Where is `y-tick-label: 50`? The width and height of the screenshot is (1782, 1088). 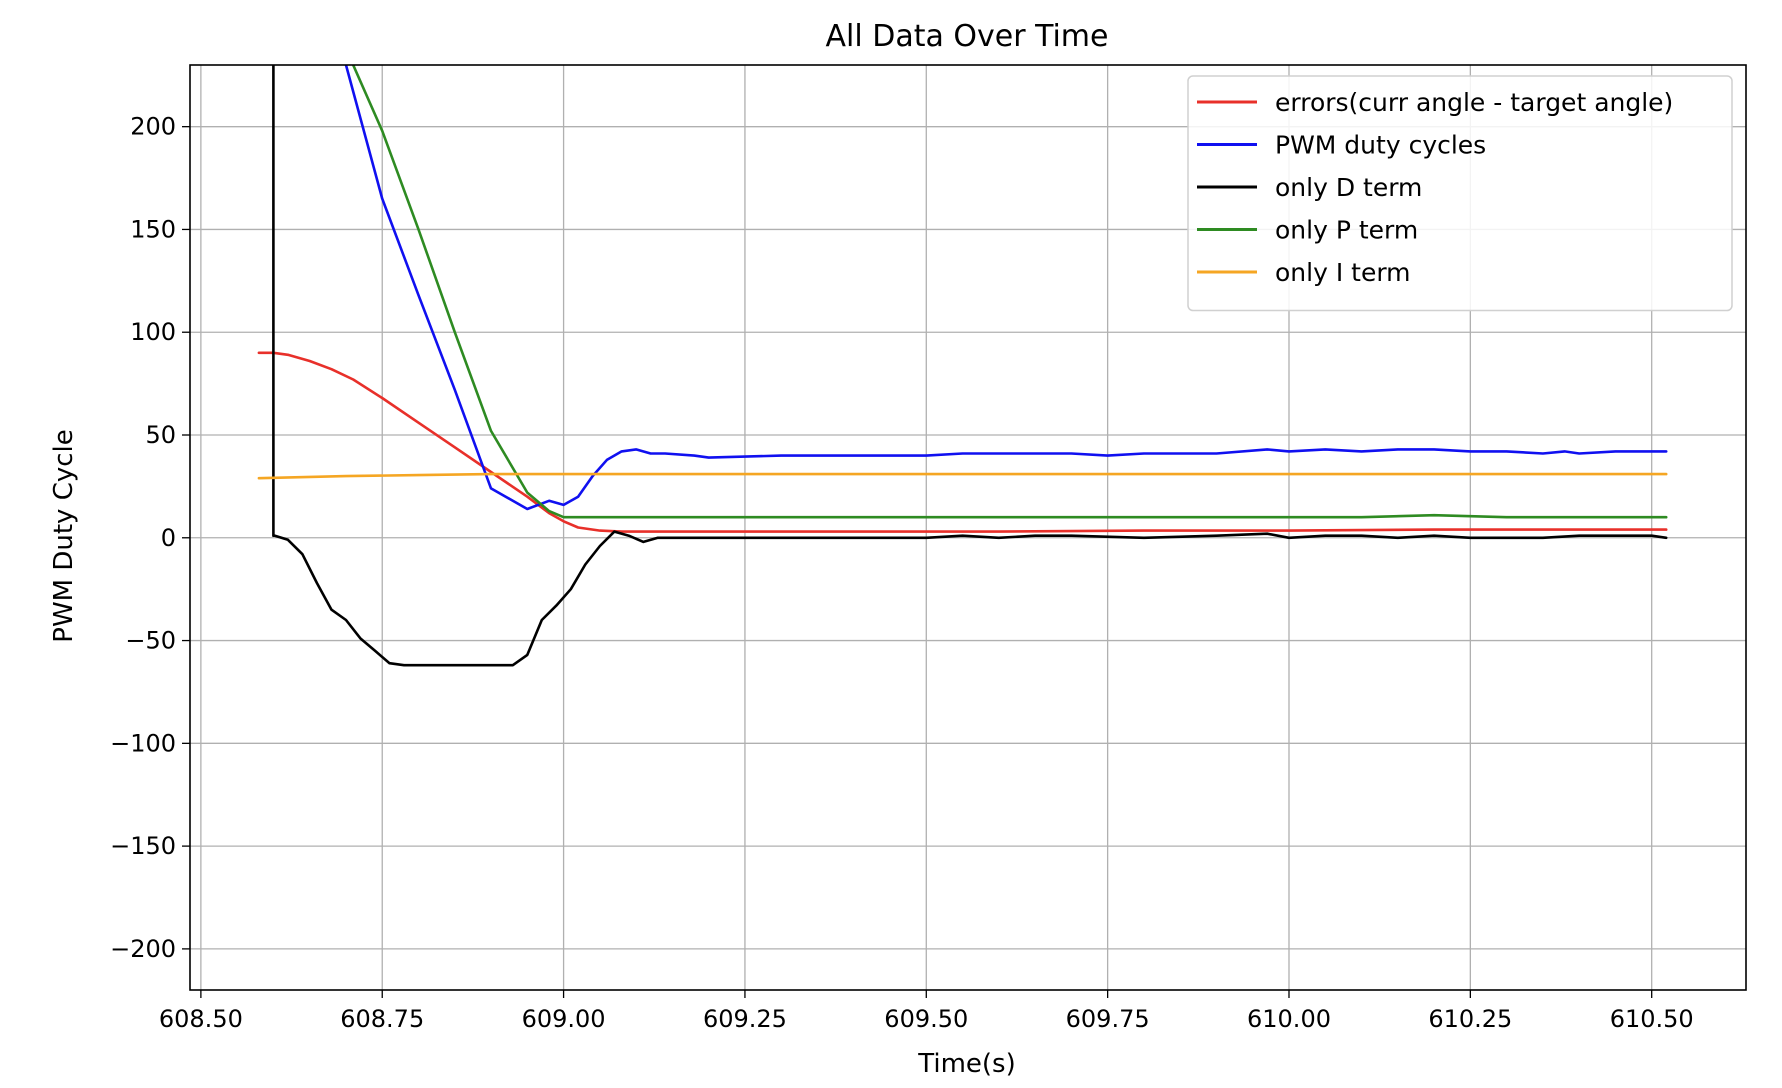 y-tick-label: 50 is located at coordinates (160, 435).